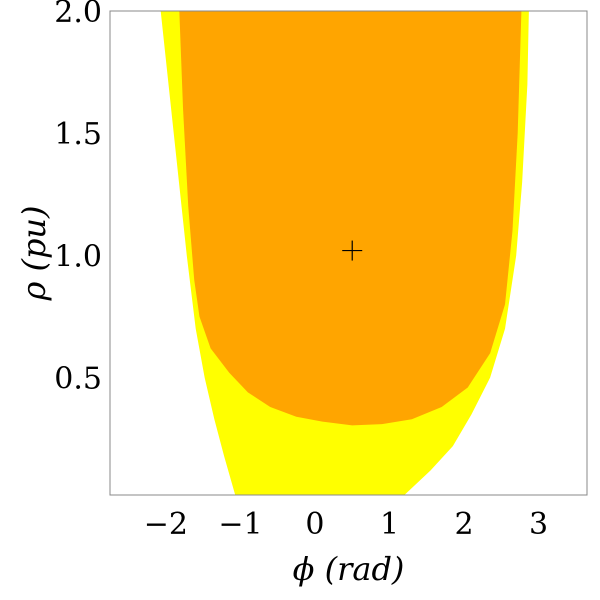 The height and width of the screenshot is (600, 600). What do you see at coordinates (78, 379) in the screenshot?
I see `y-tick-label: 0.5` at bounding box center [78, 379].